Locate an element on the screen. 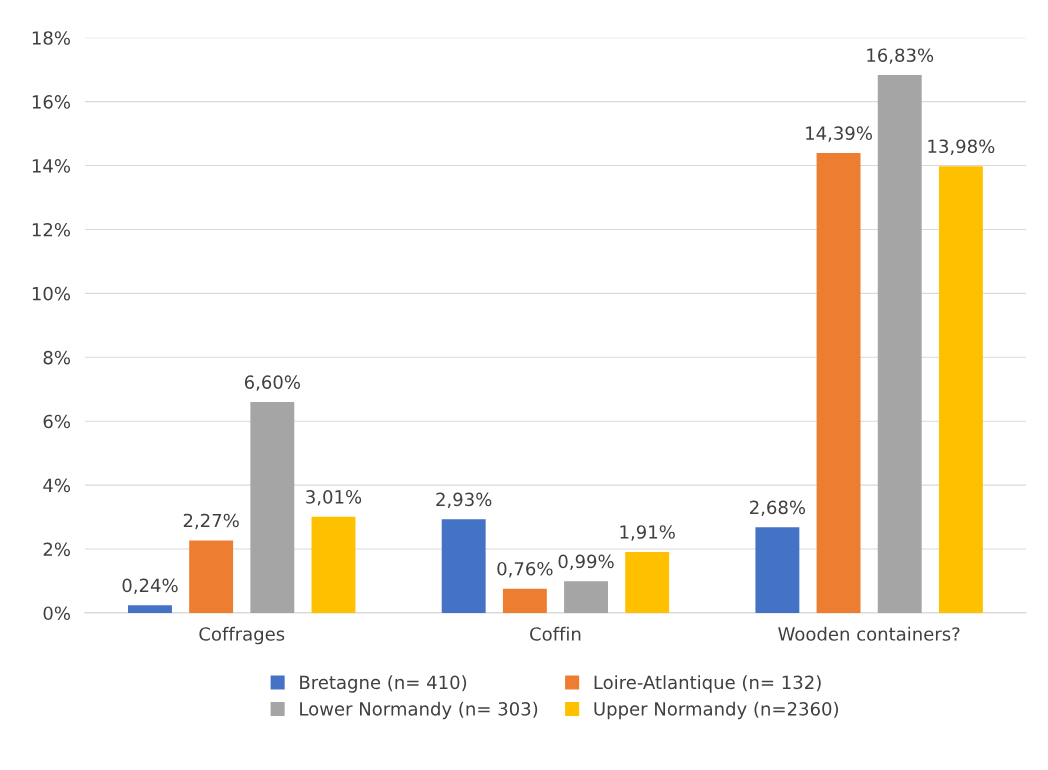 The image size is (1048, 770). legend-label: Loire-Atlantique (n= 132) is located at coordinates (707, 684).